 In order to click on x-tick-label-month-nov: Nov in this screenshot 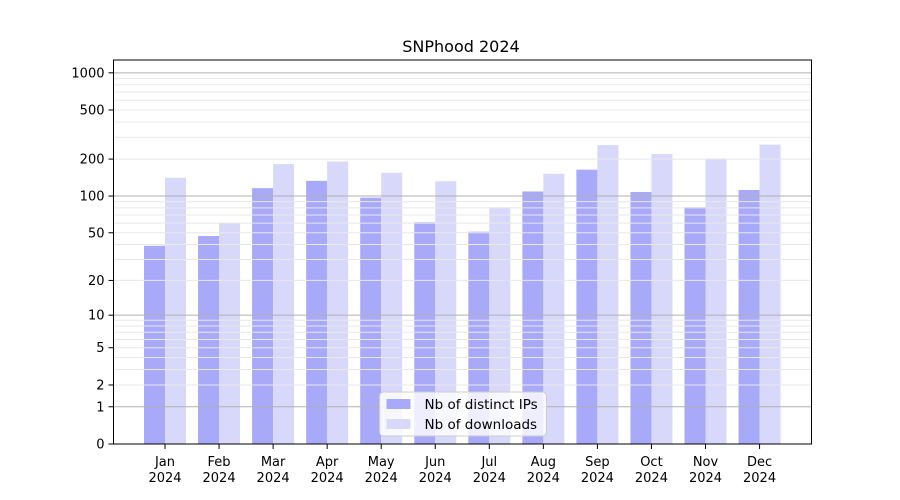, I will do `click(706, 462)`.